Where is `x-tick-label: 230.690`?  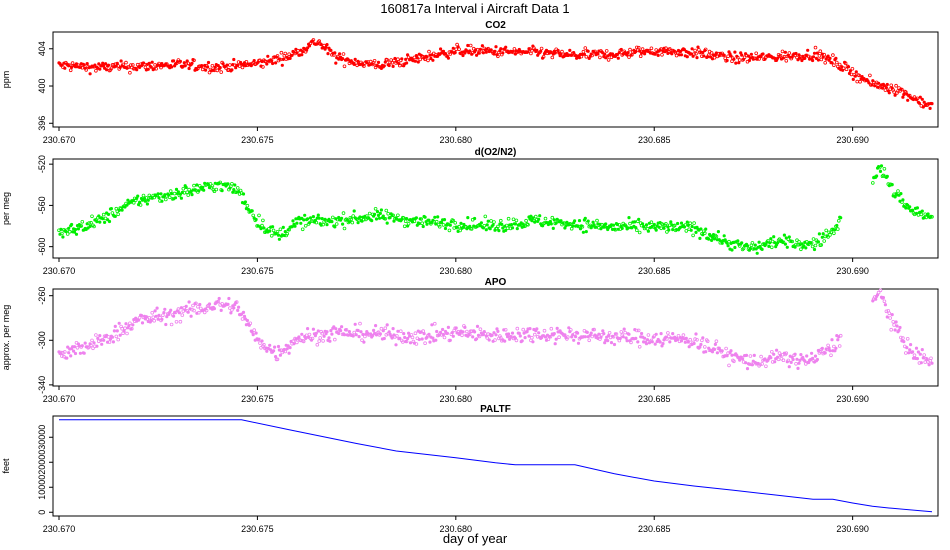 x-tick-label: 230.690 is located at coordinates (852, 140).